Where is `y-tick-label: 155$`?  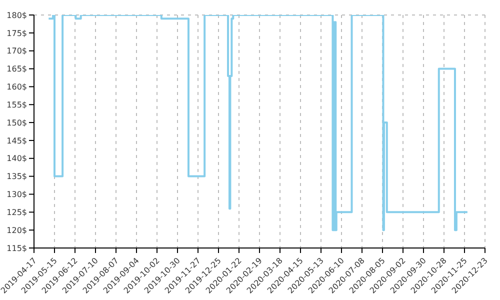
y-tick-label: 155$ is located at coordinates (16, 105).